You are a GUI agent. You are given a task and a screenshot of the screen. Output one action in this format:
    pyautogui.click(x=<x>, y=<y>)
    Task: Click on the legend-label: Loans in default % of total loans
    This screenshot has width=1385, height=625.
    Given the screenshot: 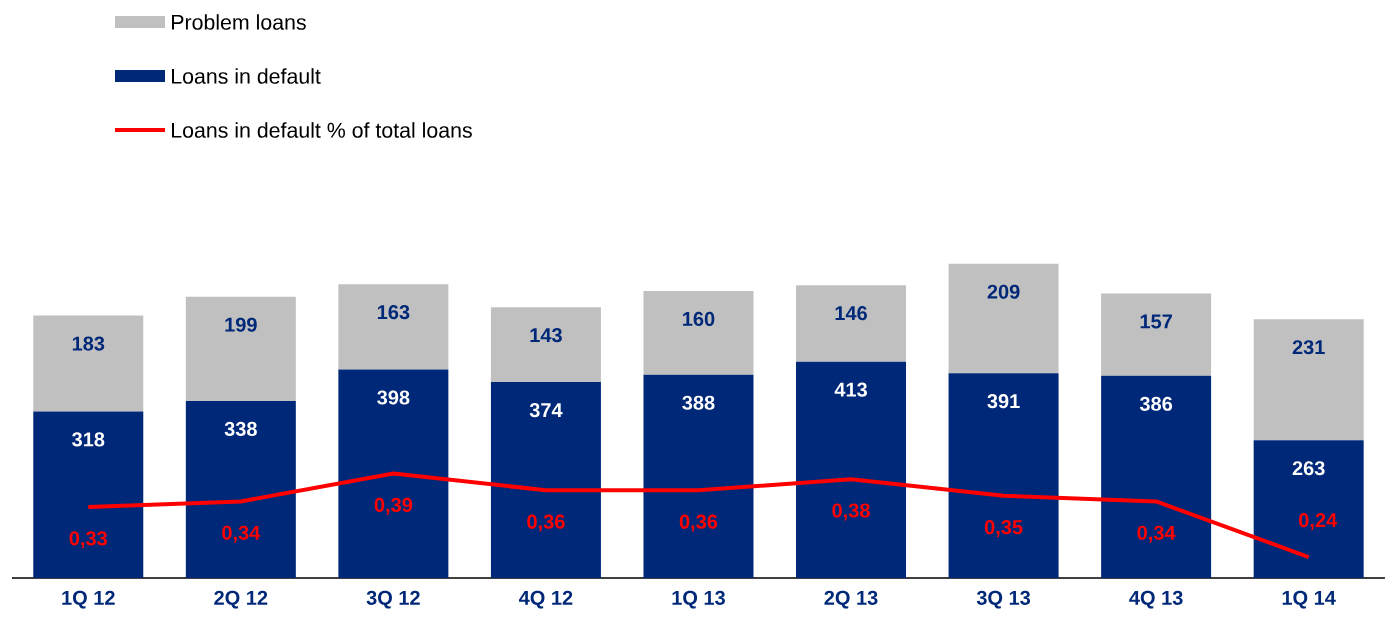 What is the action you would take?
    pyautogui.click(x=322, y=130)
    